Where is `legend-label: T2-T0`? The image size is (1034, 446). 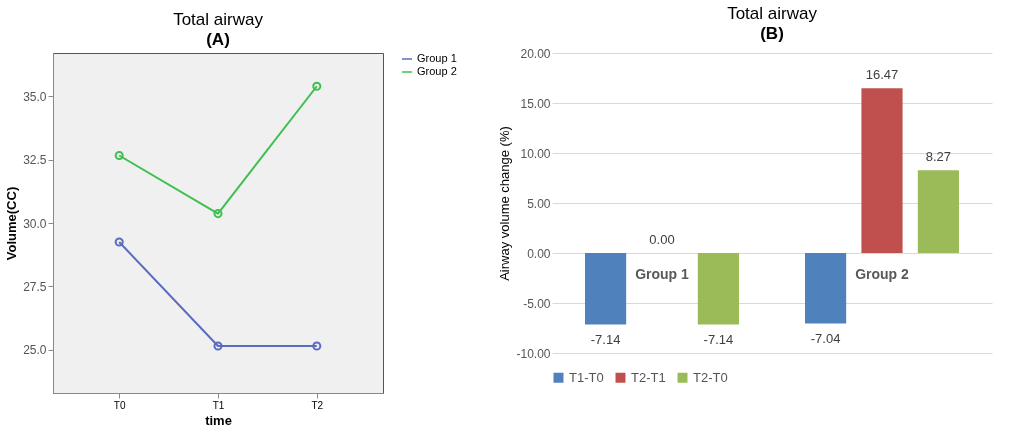
legend-label: T2-T0 is located at coordinates (710, 377).